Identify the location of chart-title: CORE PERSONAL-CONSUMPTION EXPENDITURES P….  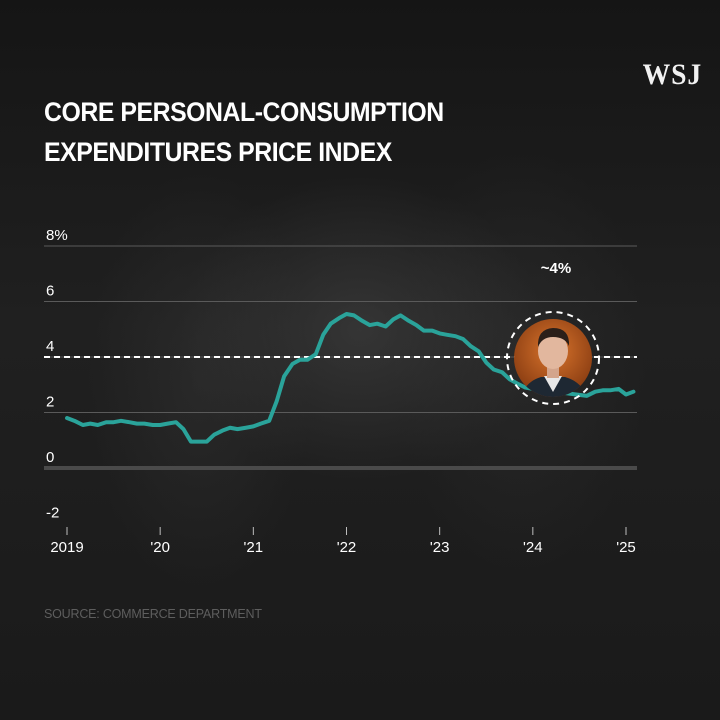
(304, 132).